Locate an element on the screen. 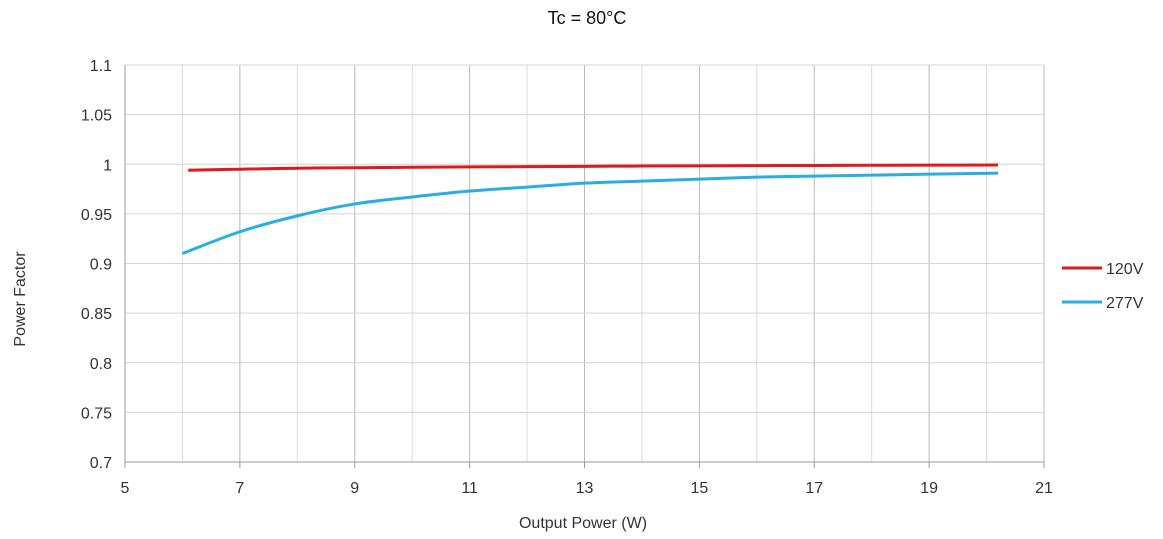  y-tick-label: 0.7 is located at coordinates (101, 463).